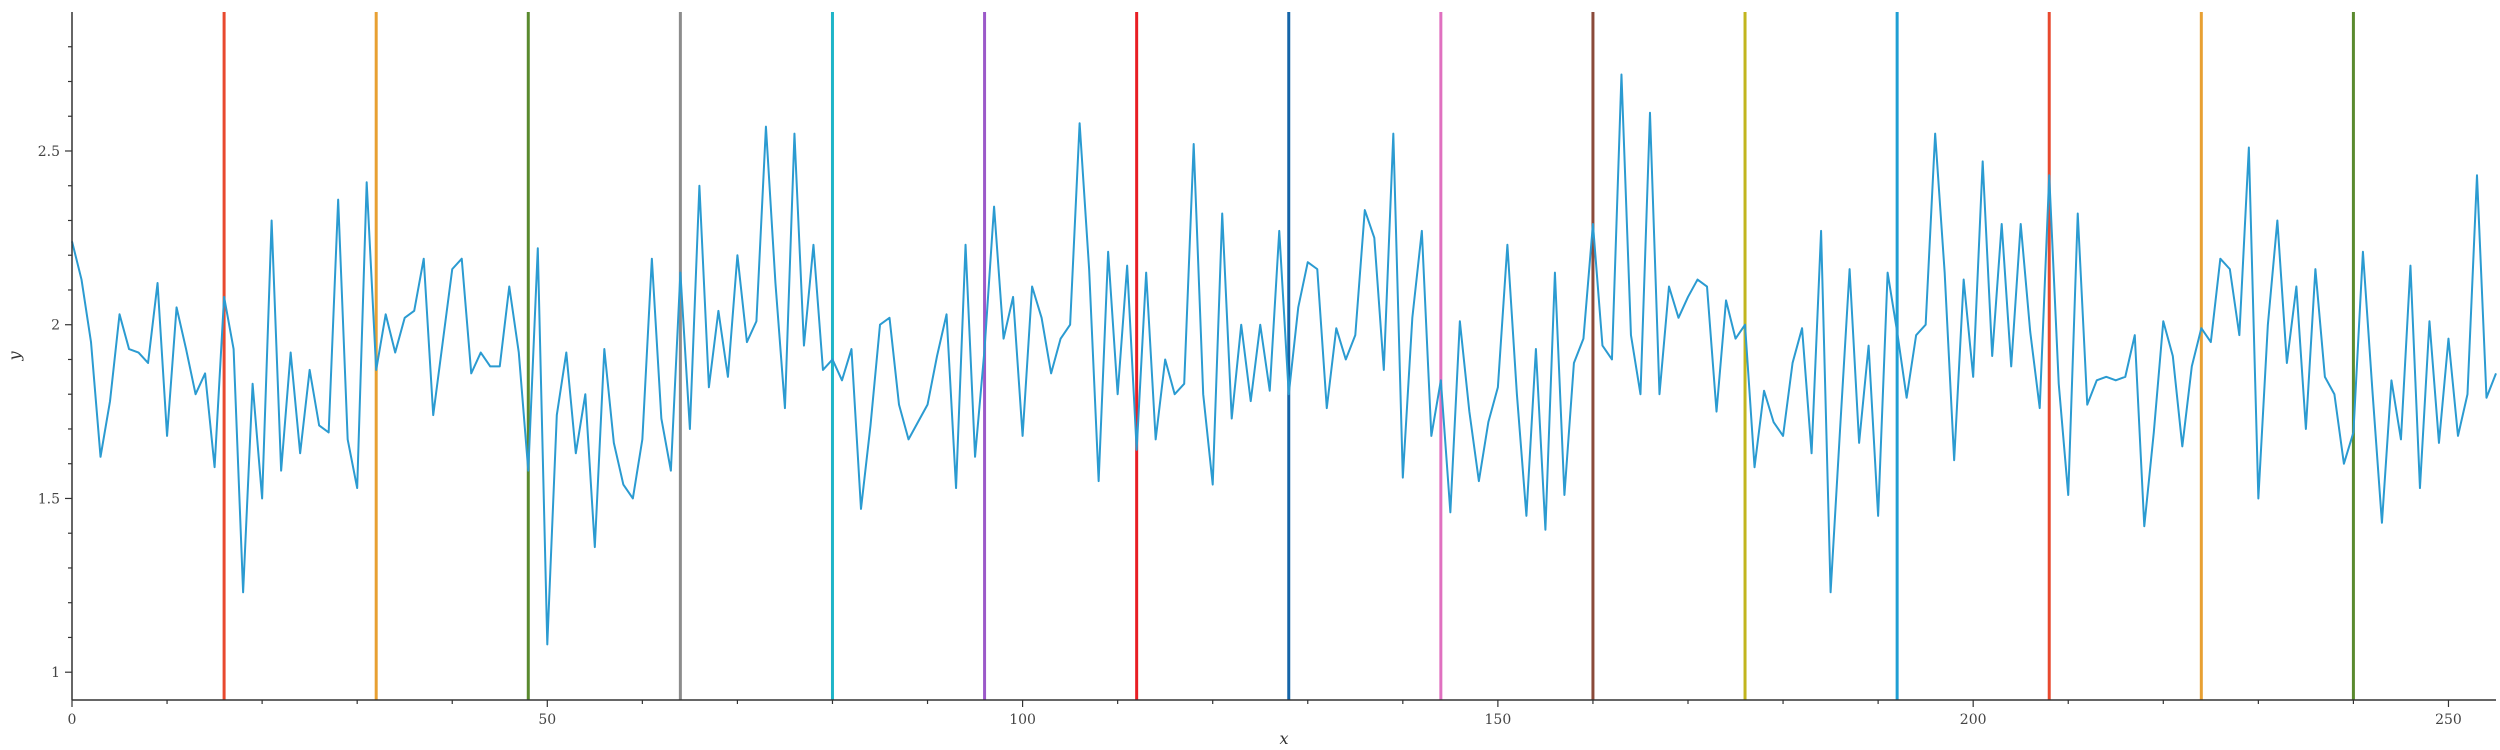  Describe the element at coordinates (55, 673) in the screenshot. I see `y-tick-label: 1` at that location.